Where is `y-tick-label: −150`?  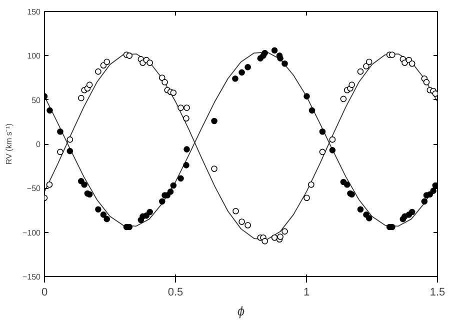 y-tick-label: −150 is located at coordinates (32, 277).